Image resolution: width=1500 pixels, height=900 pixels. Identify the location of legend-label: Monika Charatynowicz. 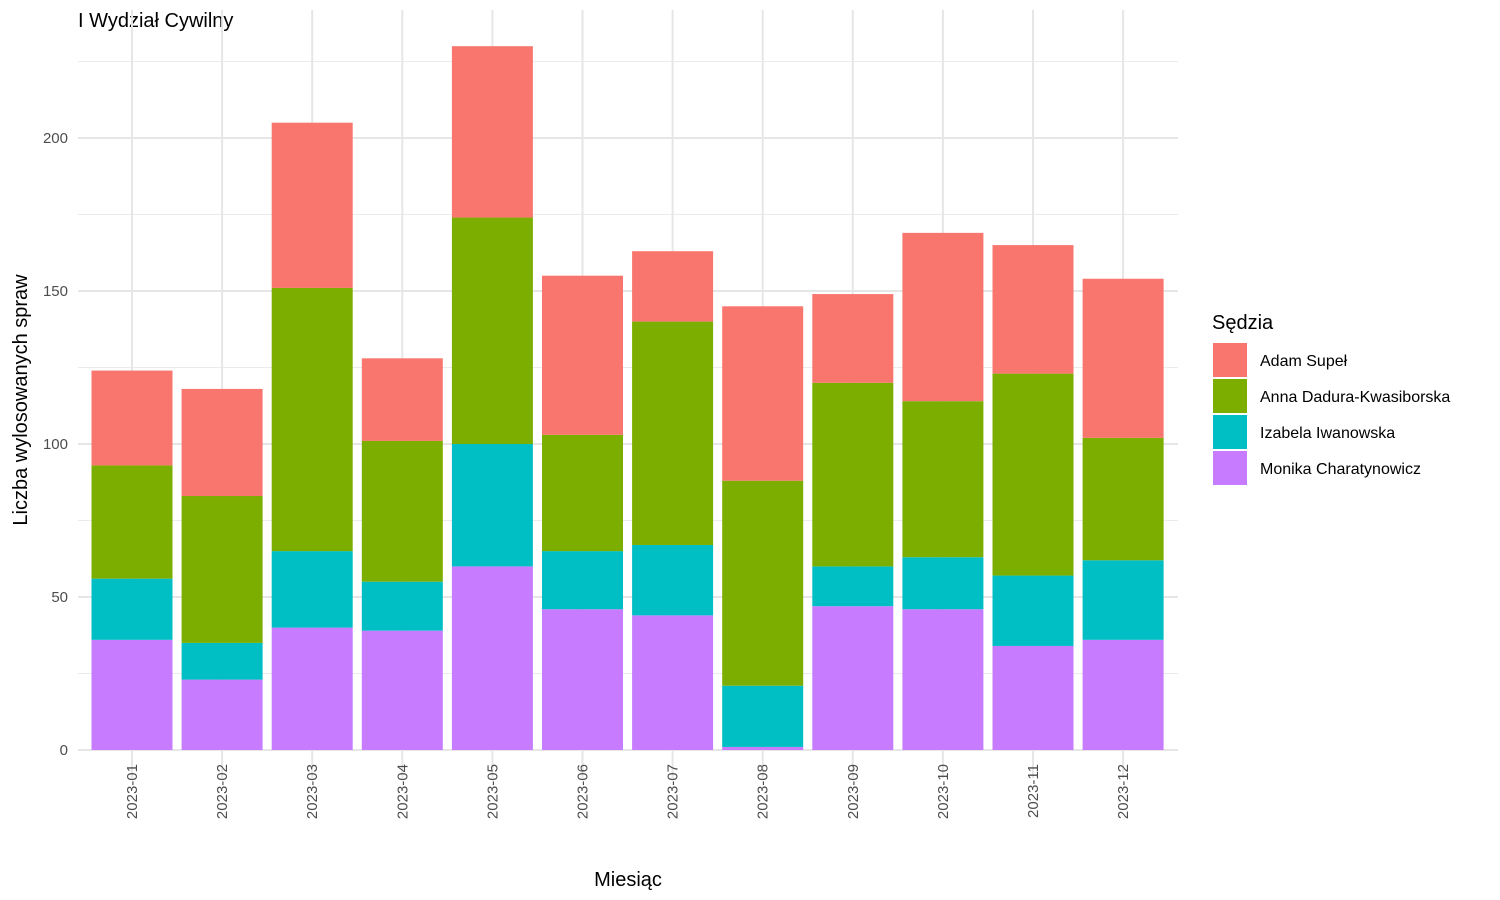
(1340, 469).